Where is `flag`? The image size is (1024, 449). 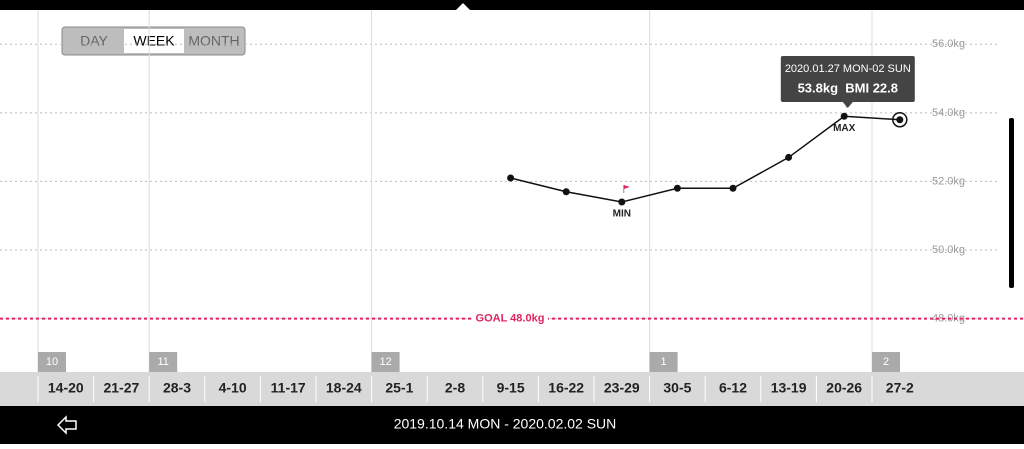
flag is located at coordinates (626, 187).